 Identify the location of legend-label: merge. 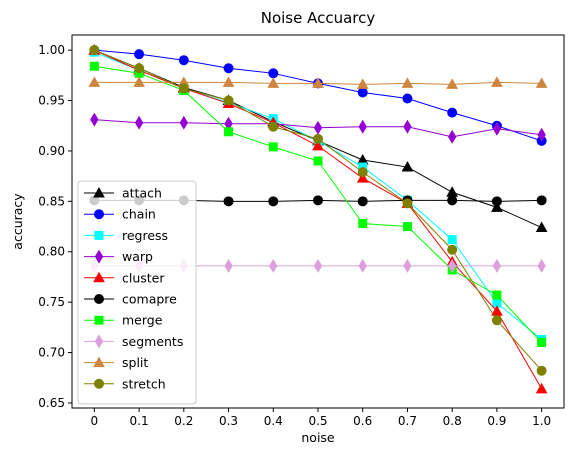
(142, 320).